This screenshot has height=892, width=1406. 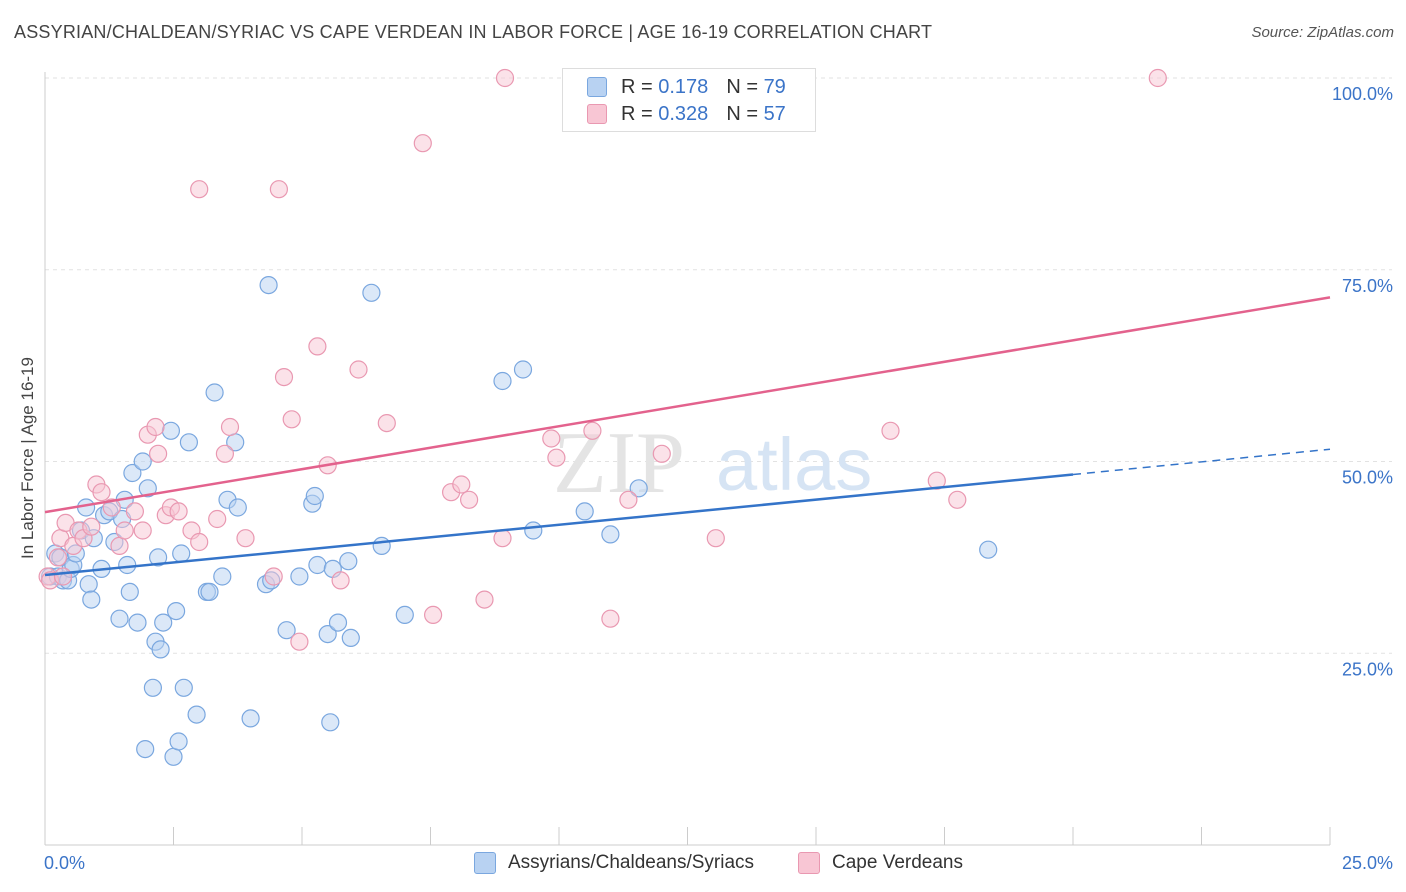 I want to click on watermark-zip: ZIP, so click(x=619, y=463).